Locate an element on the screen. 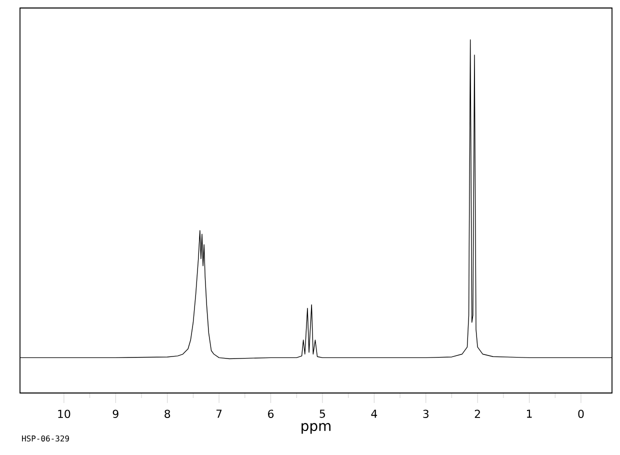 The width and height of the screenshot is (620, 455). x-tick-label: 7 is located at coordinates (219, 414).